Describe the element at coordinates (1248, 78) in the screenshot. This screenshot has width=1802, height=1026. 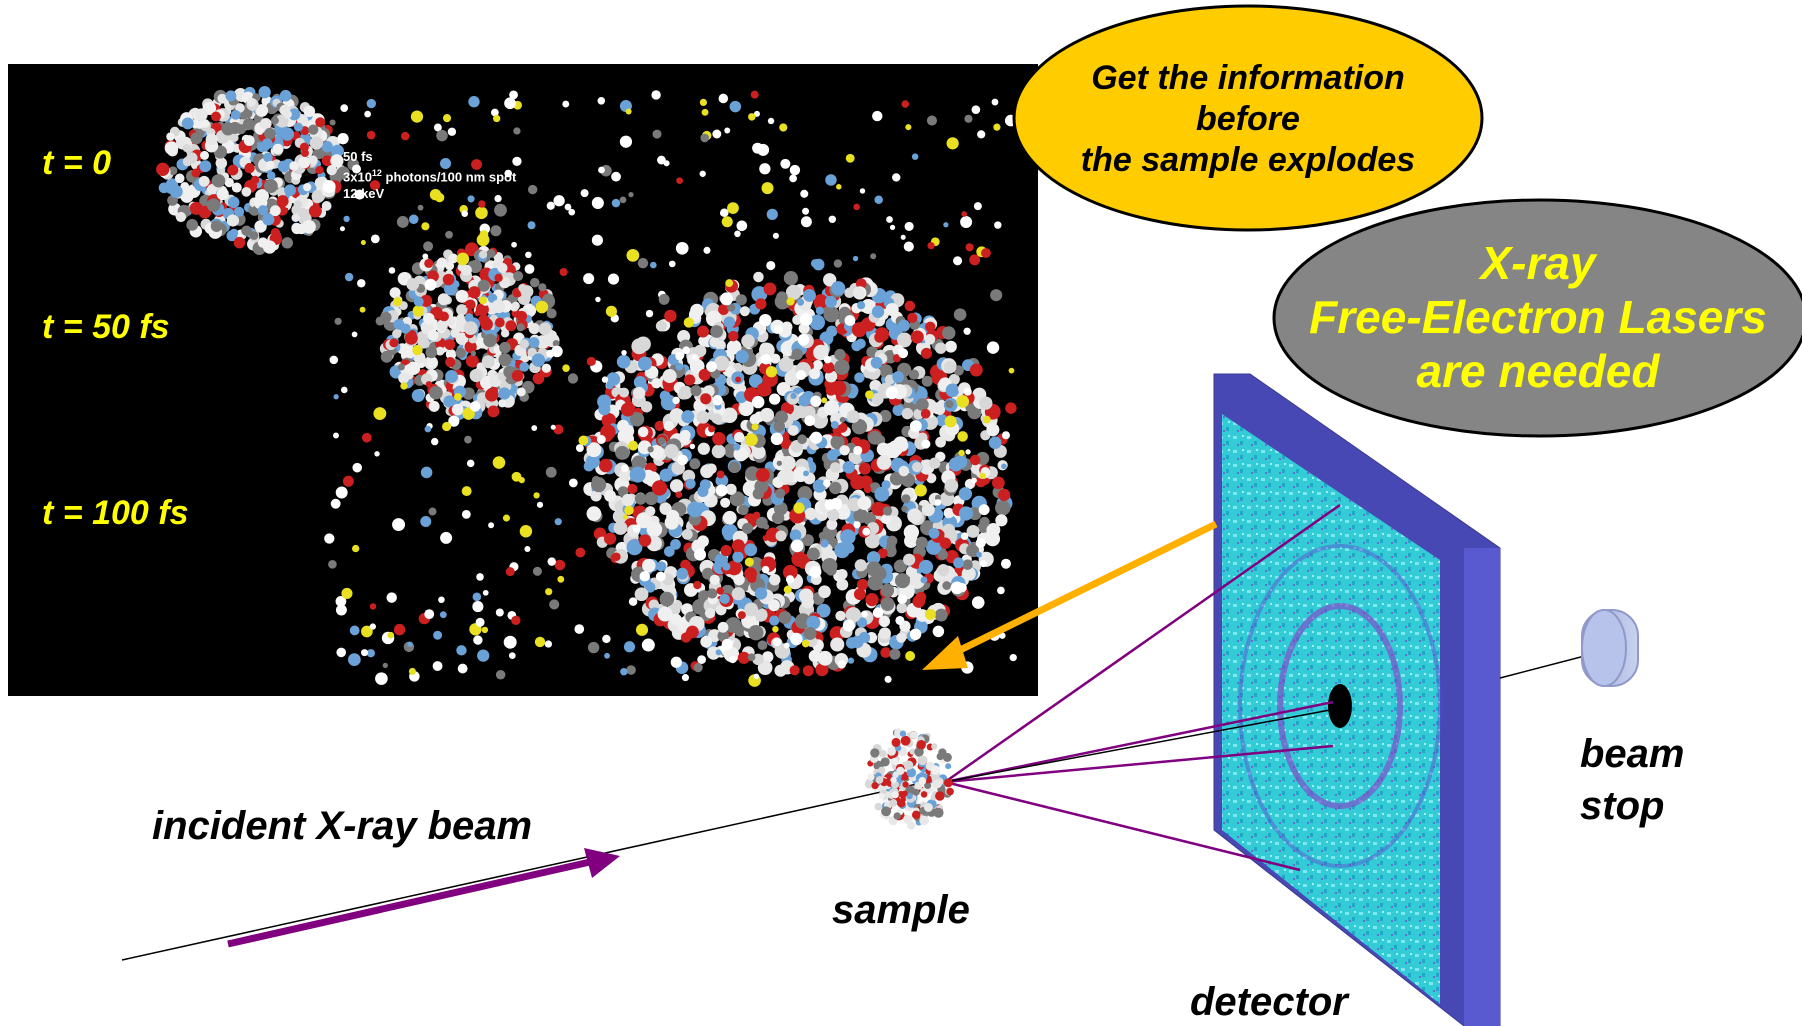
I see `callout-yellow-line: Get the information` at that location.